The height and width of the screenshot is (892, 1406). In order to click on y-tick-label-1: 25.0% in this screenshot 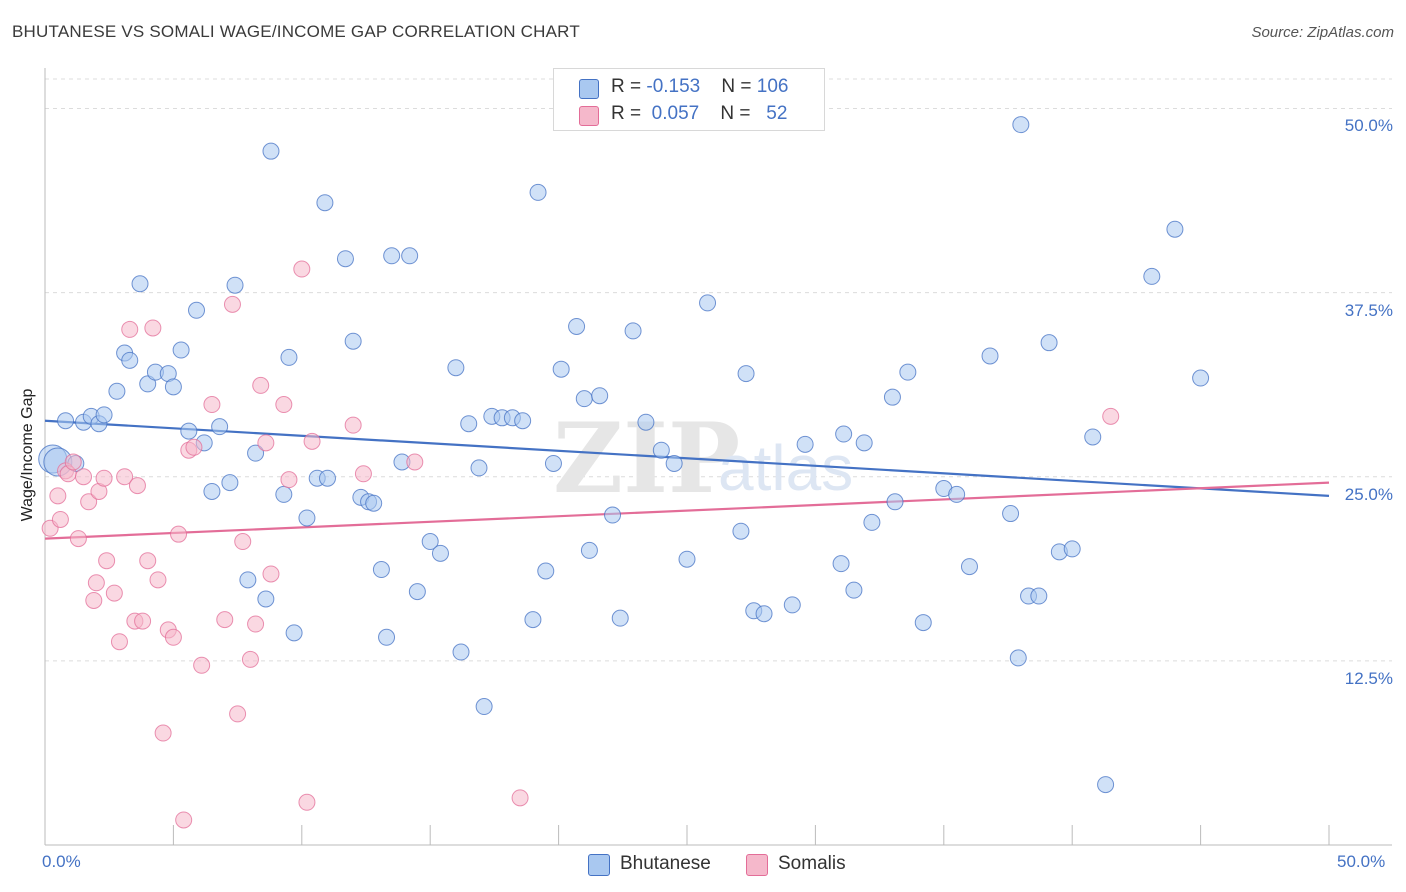, I will do `click(1368, 494)`.